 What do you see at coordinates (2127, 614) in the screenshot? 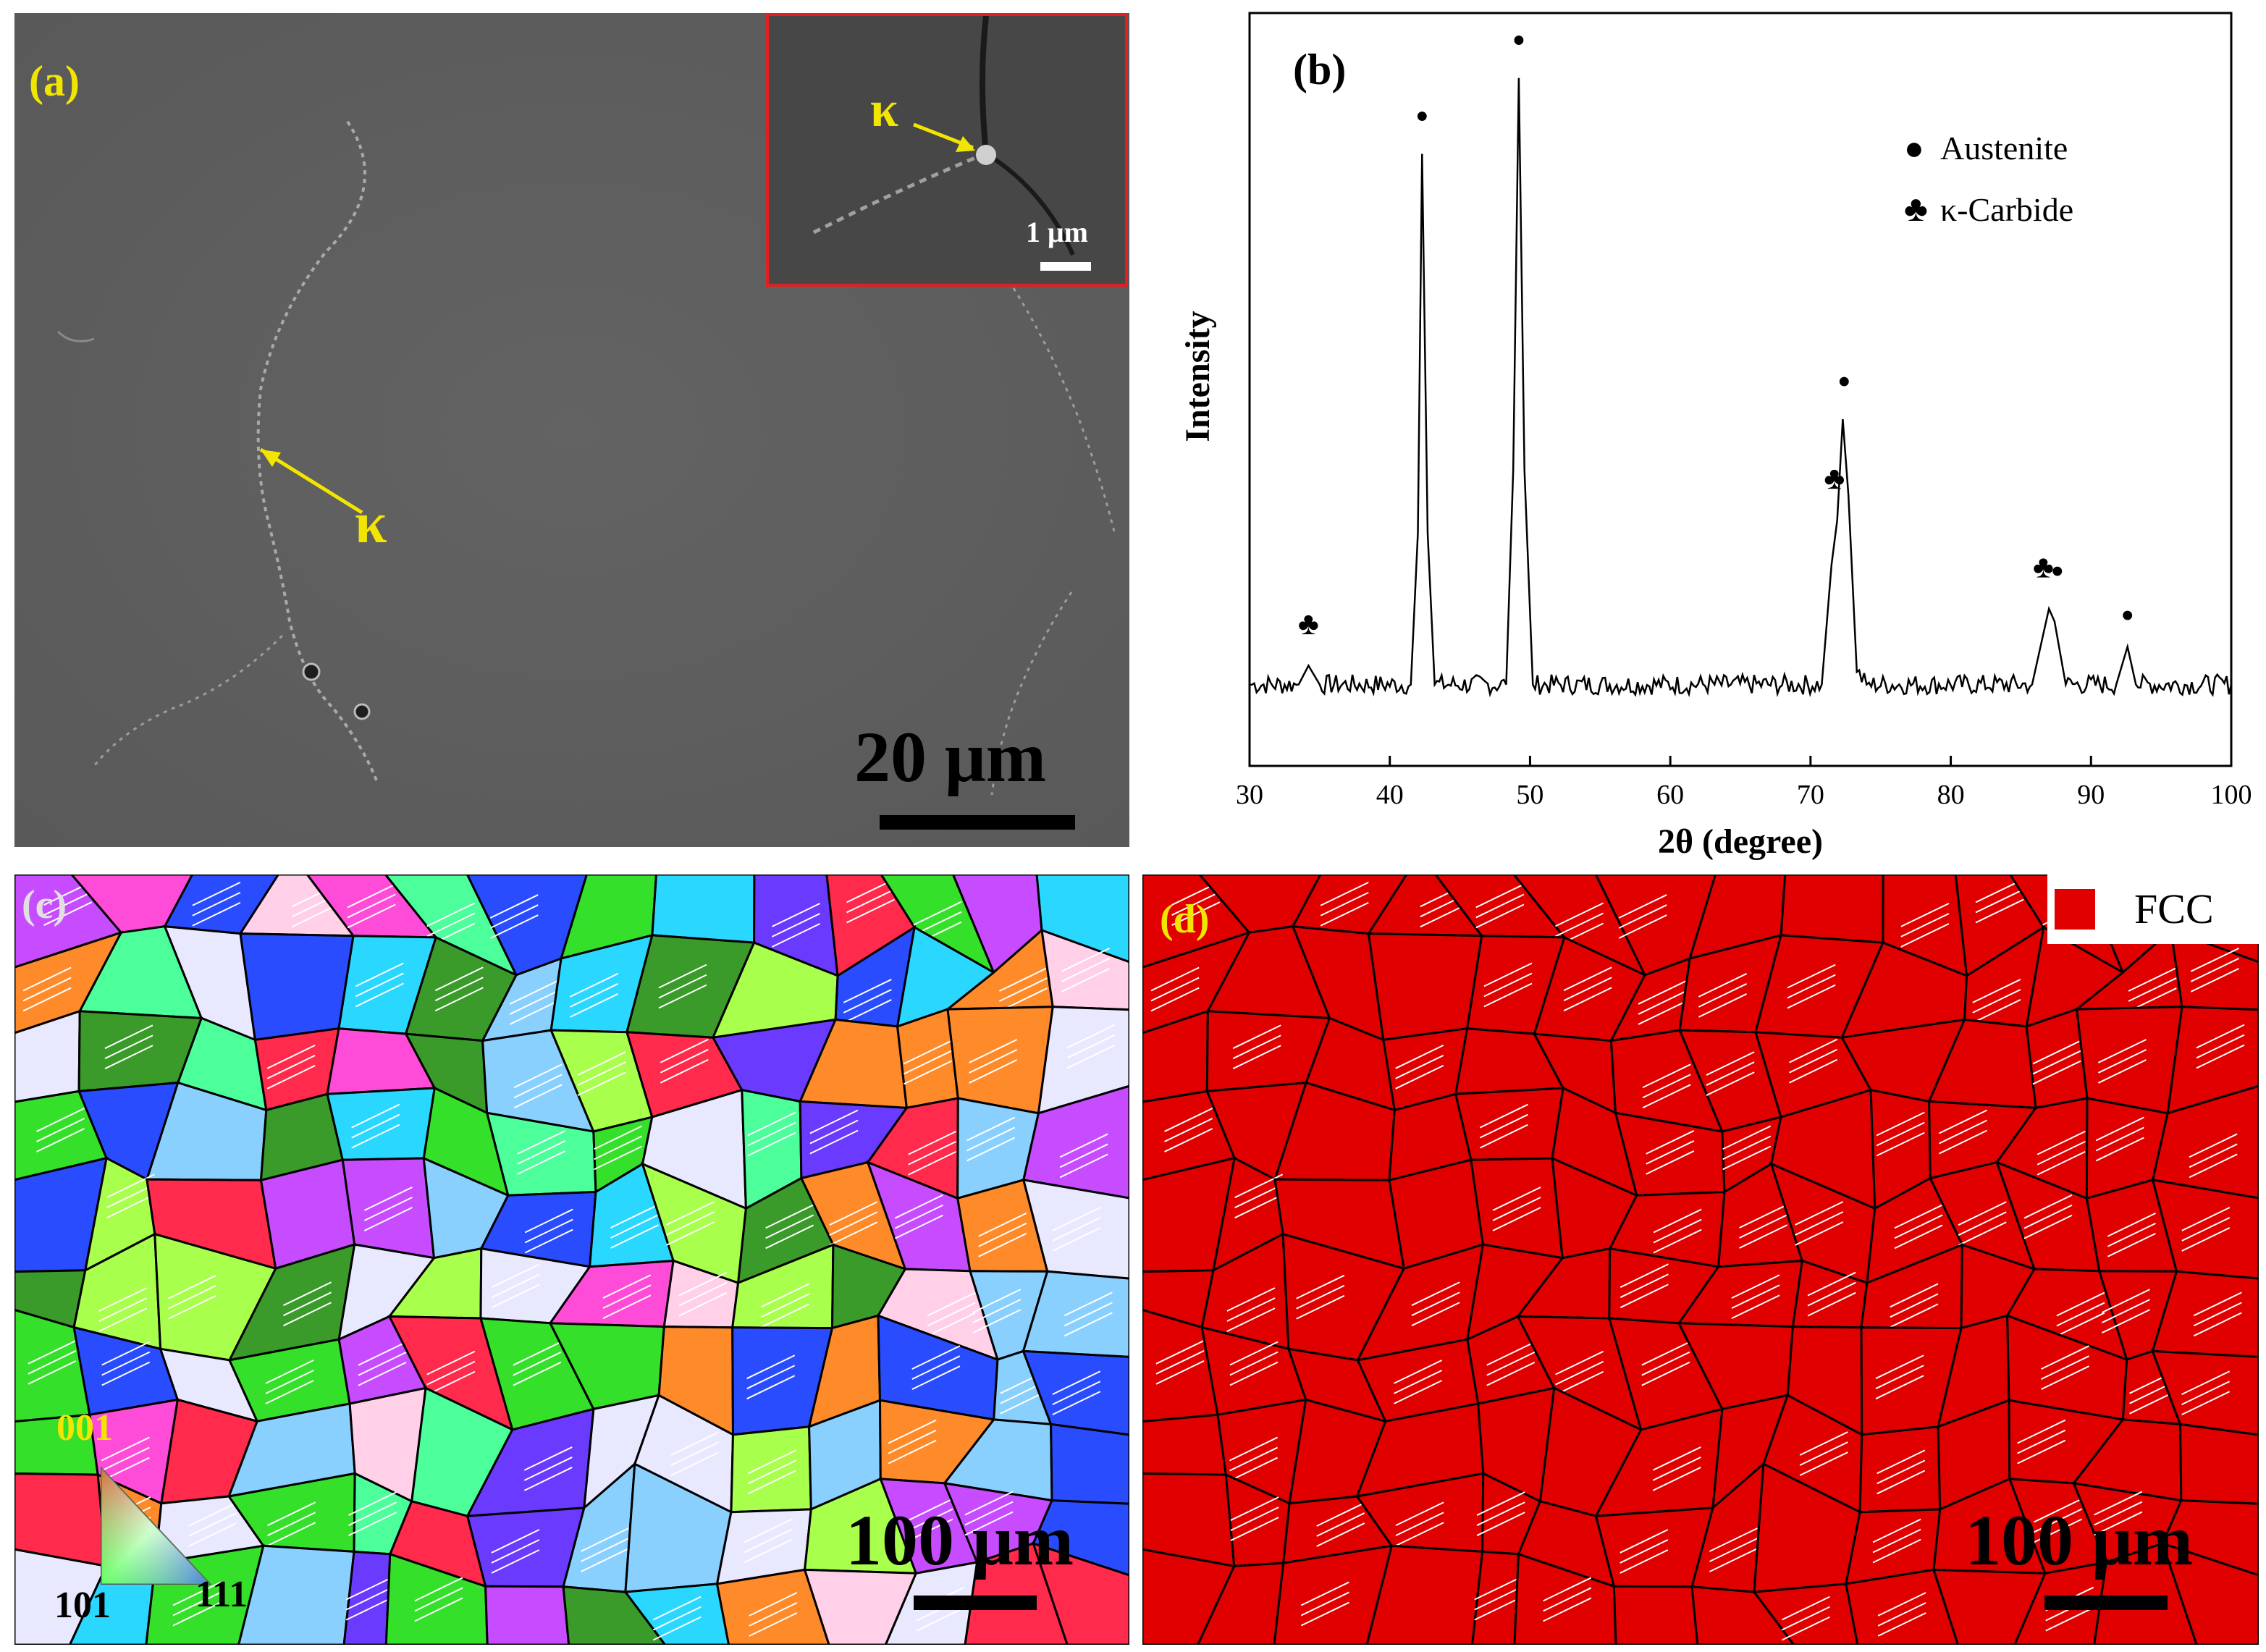
I see `peak-marker-4: ●` at bounding box center [2127, 614].